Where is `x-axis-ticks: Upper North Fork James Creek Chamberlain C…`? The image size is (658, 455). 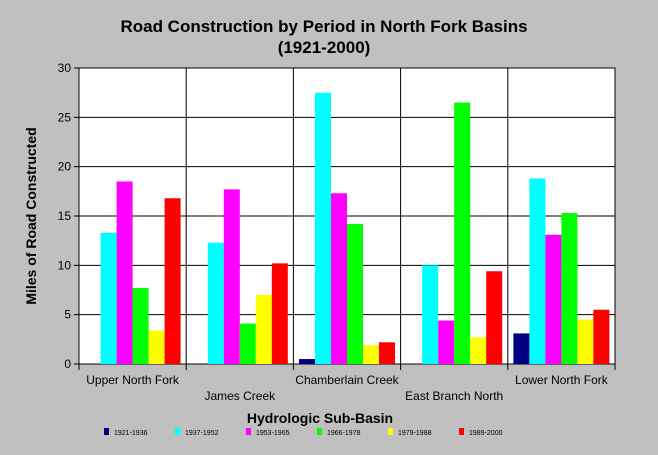
x-axis-ticks: Upper North Fork James Creek Chamberlain C… is located at coordinates (347, 383).